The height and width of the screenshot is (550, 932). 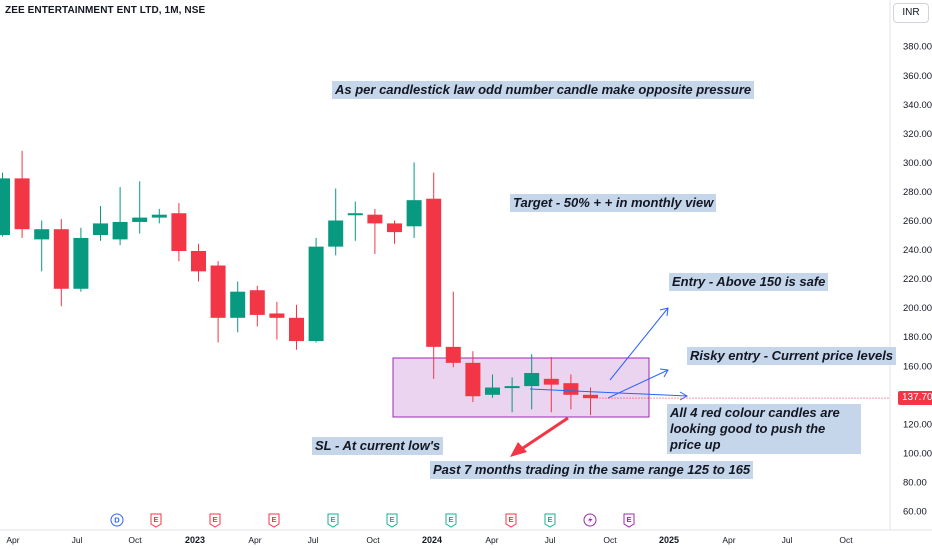 I want to click on y-tick-label: 120.00, so click(x=917, y=424).